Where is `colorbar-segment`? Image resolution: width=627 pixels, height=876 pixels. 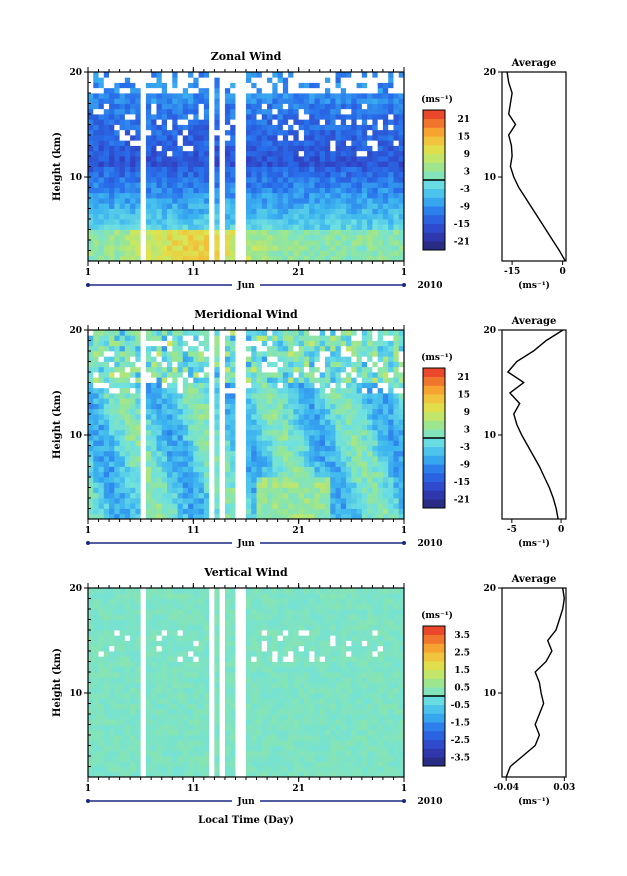 colorbar-segment is located at coordinates (434, 211).